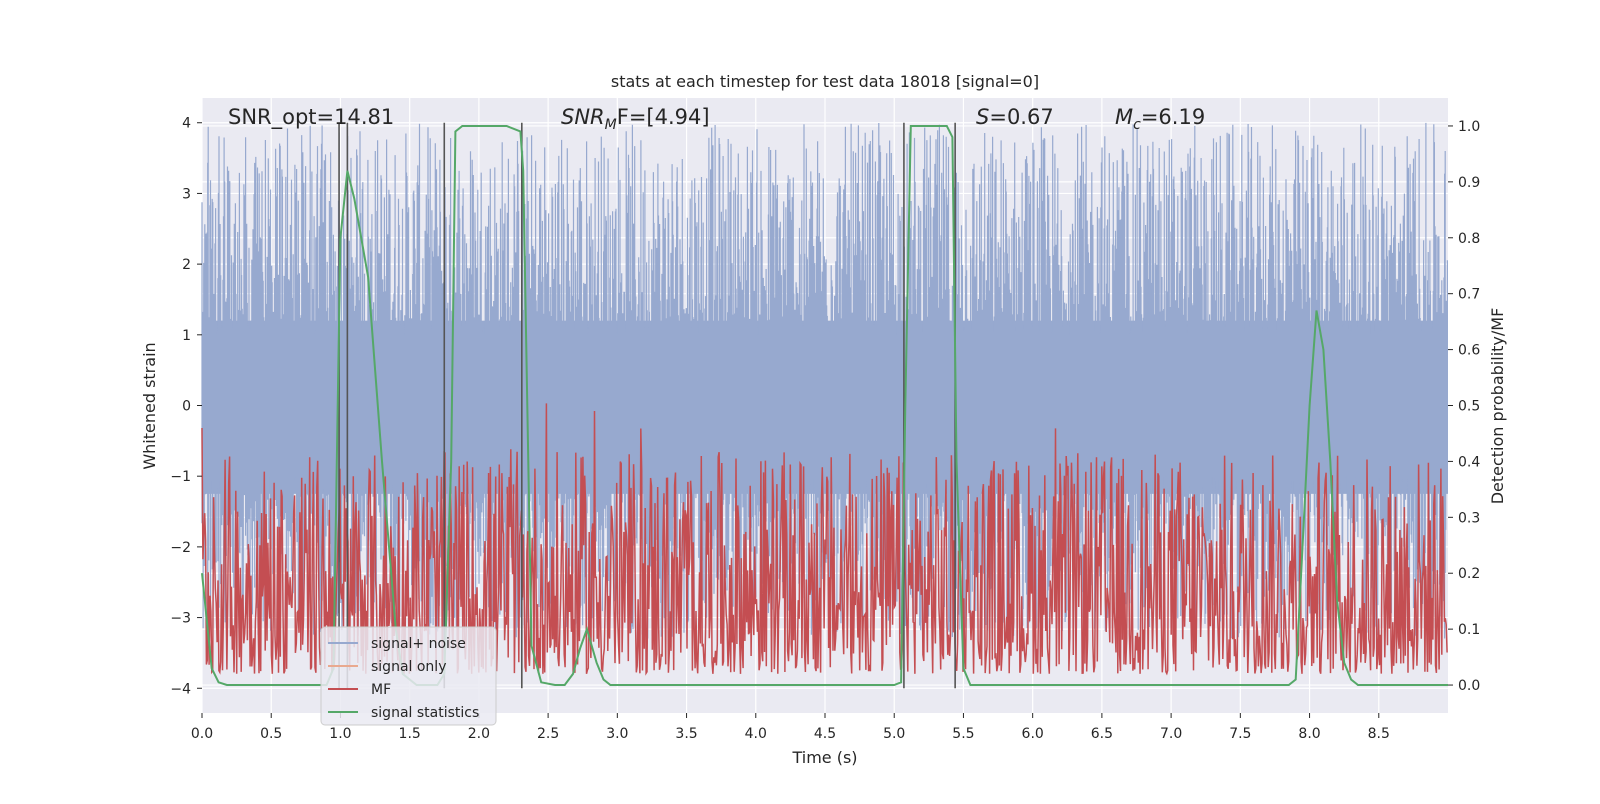  What do you see at coordinates (583, 117) in the screenshot?
I see `snr-mf-main: SNR` at bounding box center [583, 117].